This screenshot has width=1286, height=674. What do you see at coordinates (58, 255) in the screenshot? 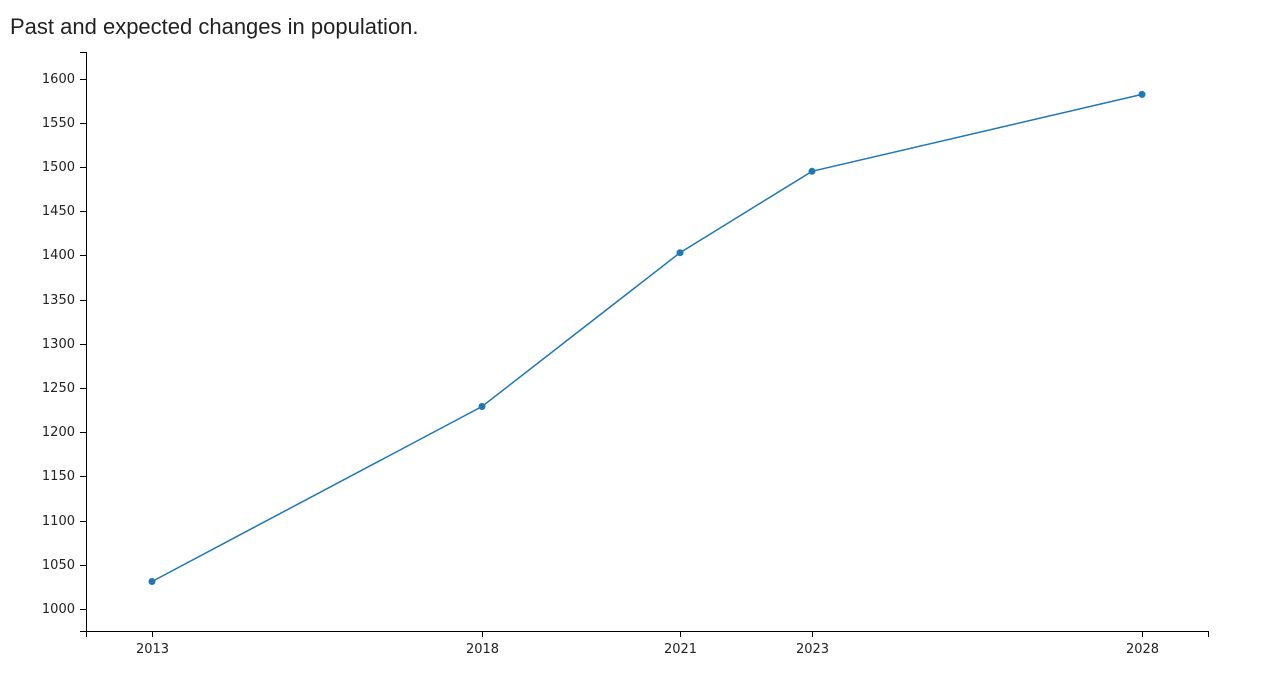
I see `y-tick-label: 1400` at bounding box center [58, 255].